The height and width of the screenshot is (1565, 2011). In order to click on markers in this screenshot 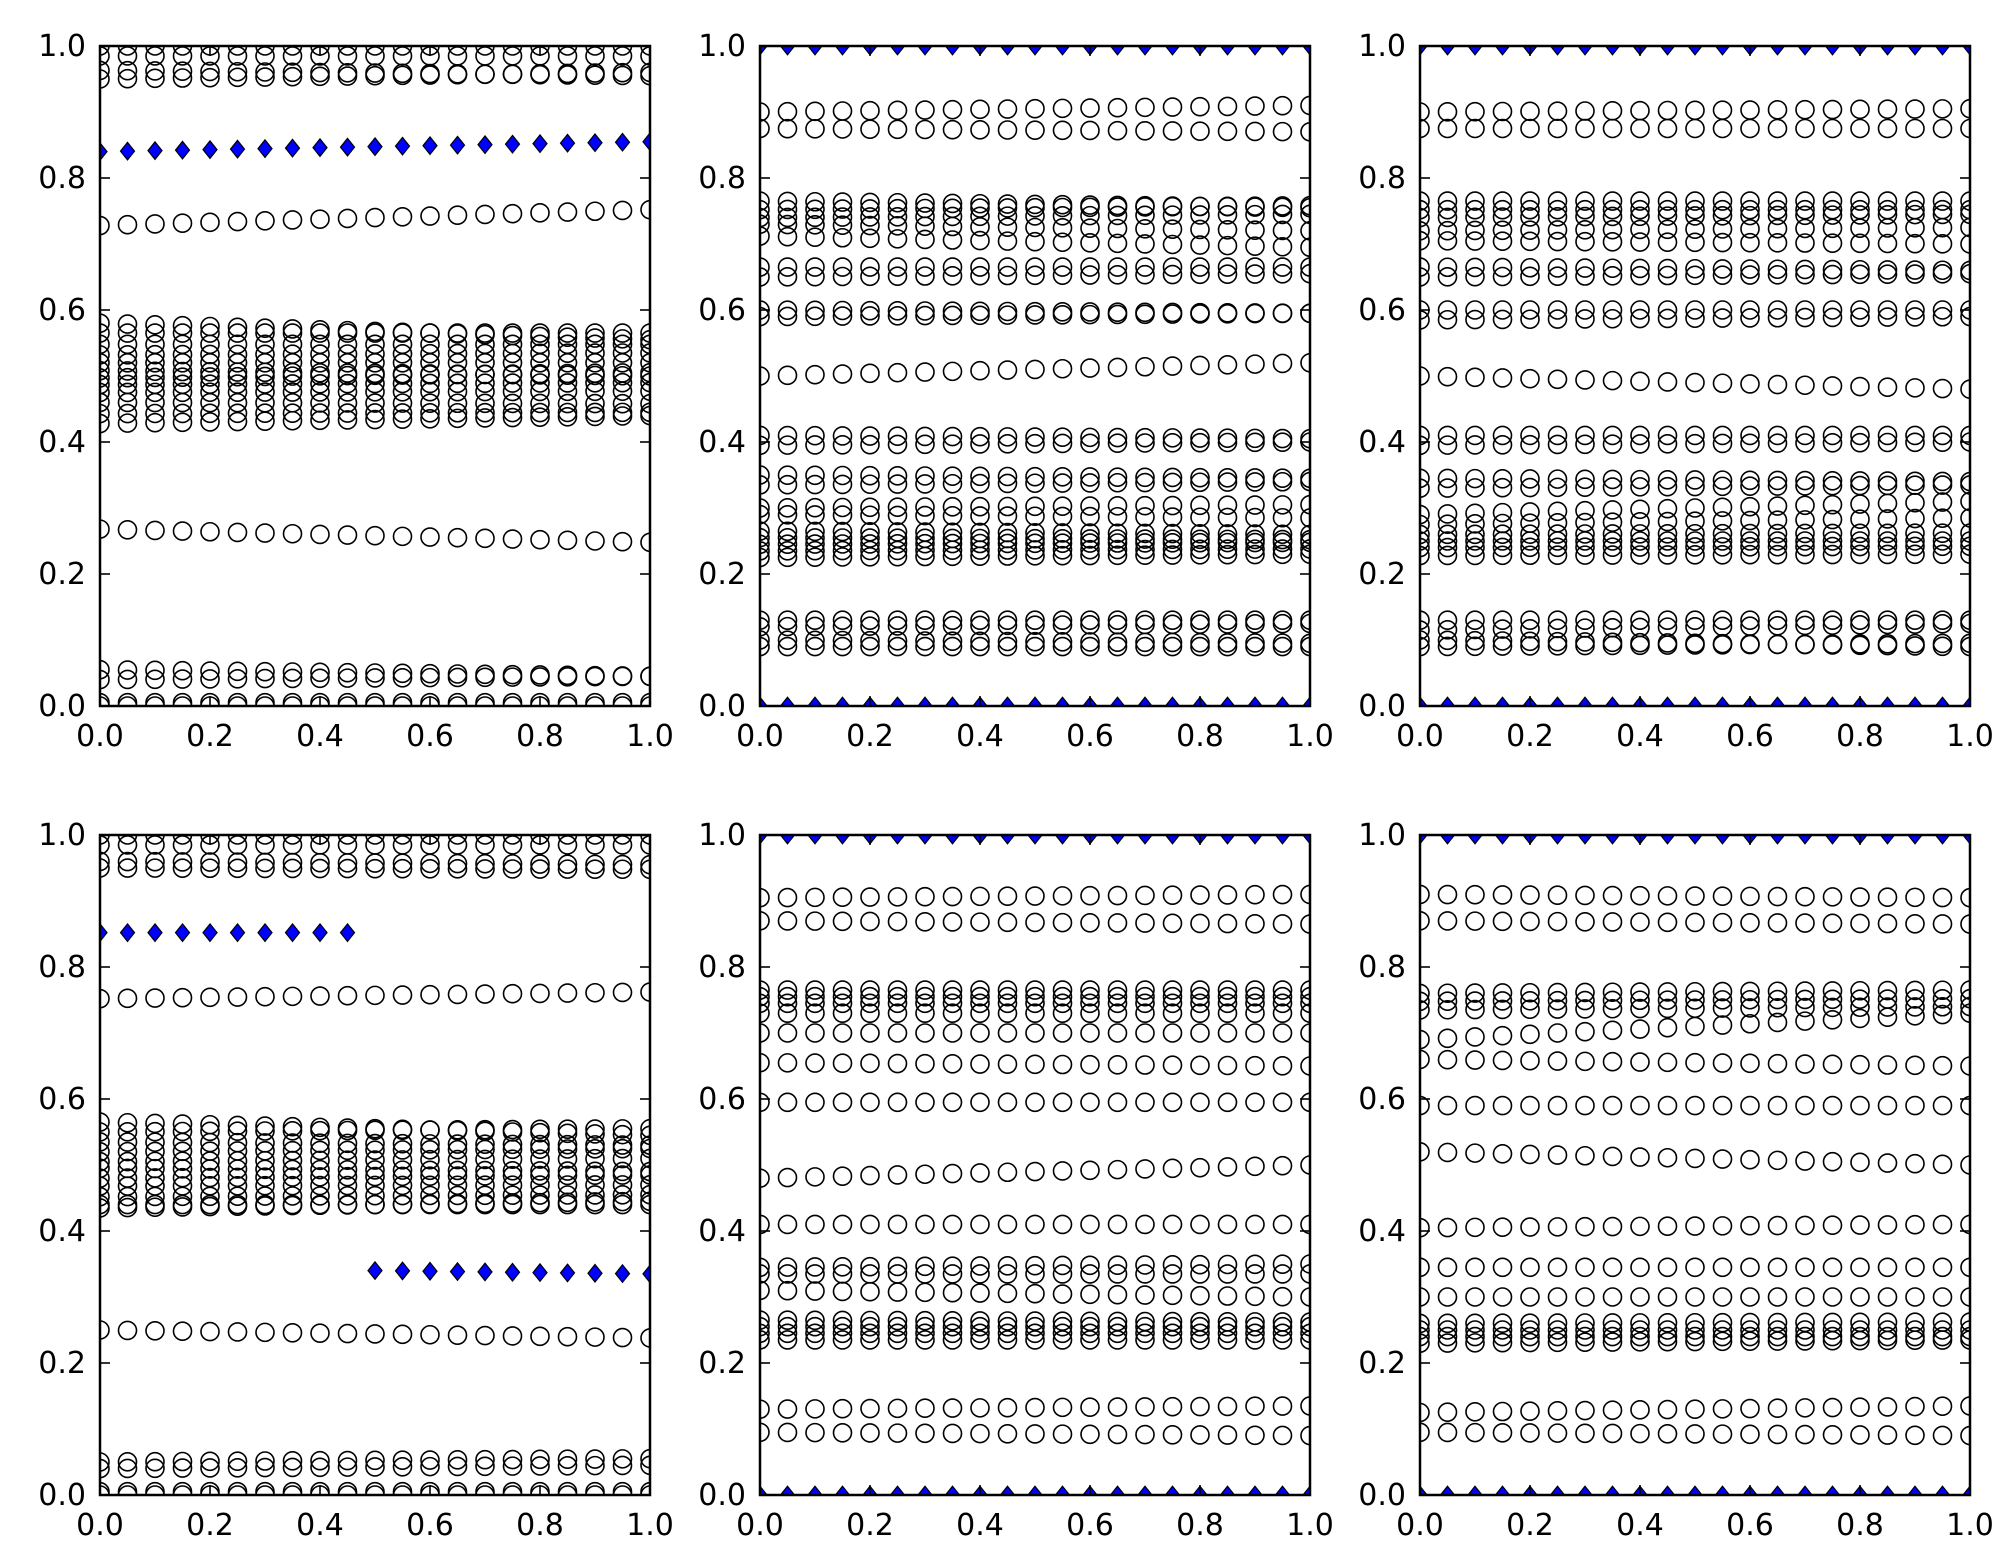, I will do `click(375, 1165)`.